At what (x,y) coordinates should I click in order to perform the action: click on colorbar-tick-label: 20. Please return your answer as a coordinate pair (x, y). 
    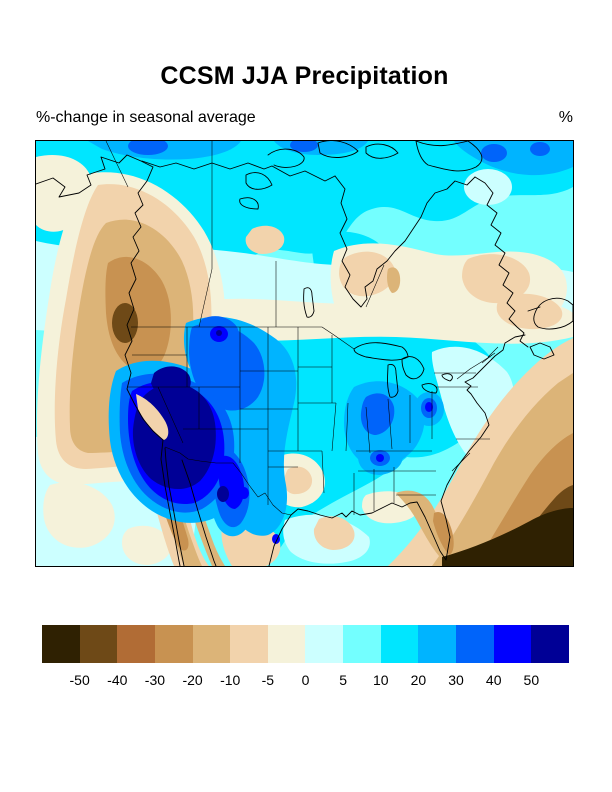
    Looking at the image, I should click on (418, 680).